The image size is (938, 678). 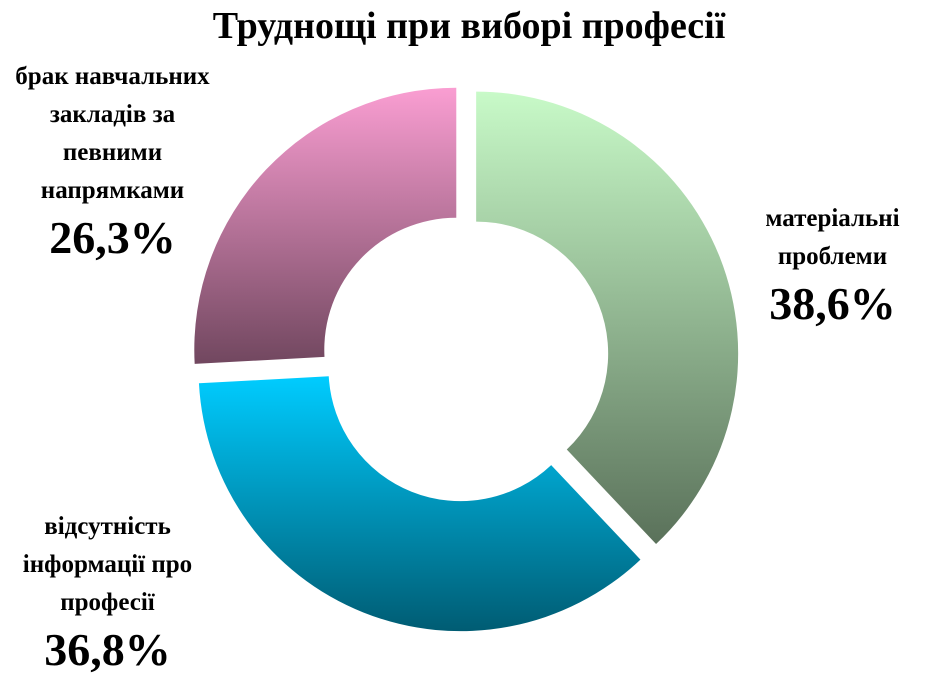 I want to click on chart-title: Труднощі при виборі професії, so click(x=469, y=26).